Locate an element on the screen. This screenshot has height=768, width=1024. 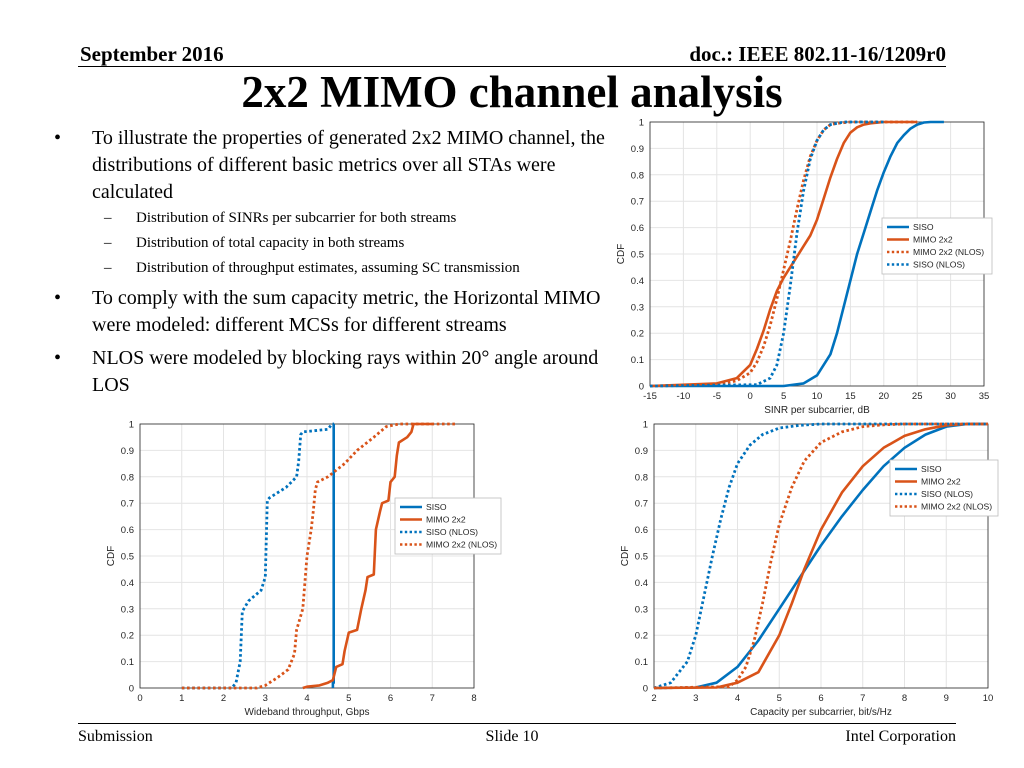
x-tick-label: 30 is located at coordinates (950, 396).